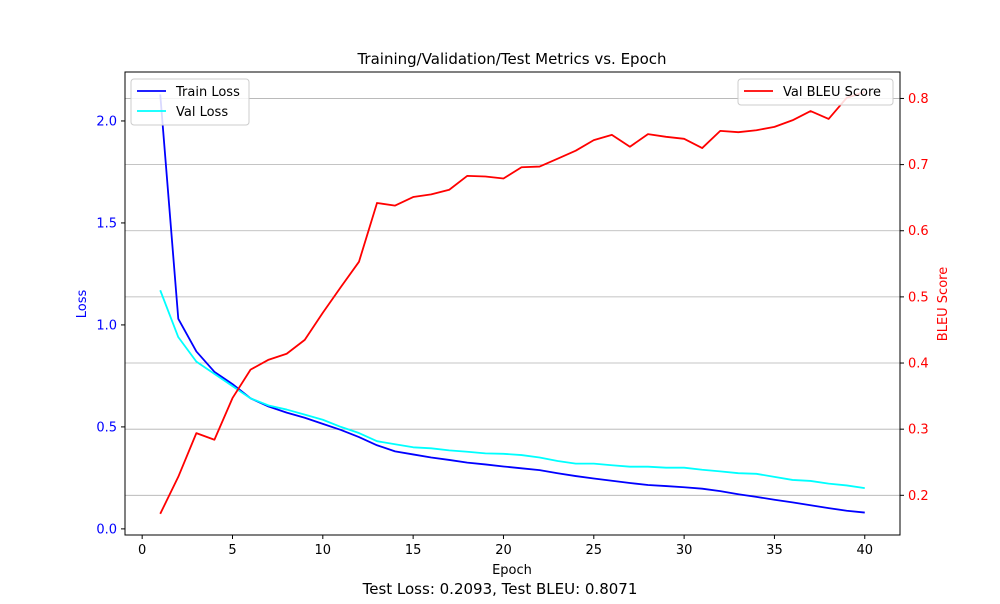 Image resolution: width=1000 pixels, height=604 pixels. What do you see at coordinates (82, 304) in the screenshot?
I see `y-axis-label-left: Loss` at bounding box center [82, 304].